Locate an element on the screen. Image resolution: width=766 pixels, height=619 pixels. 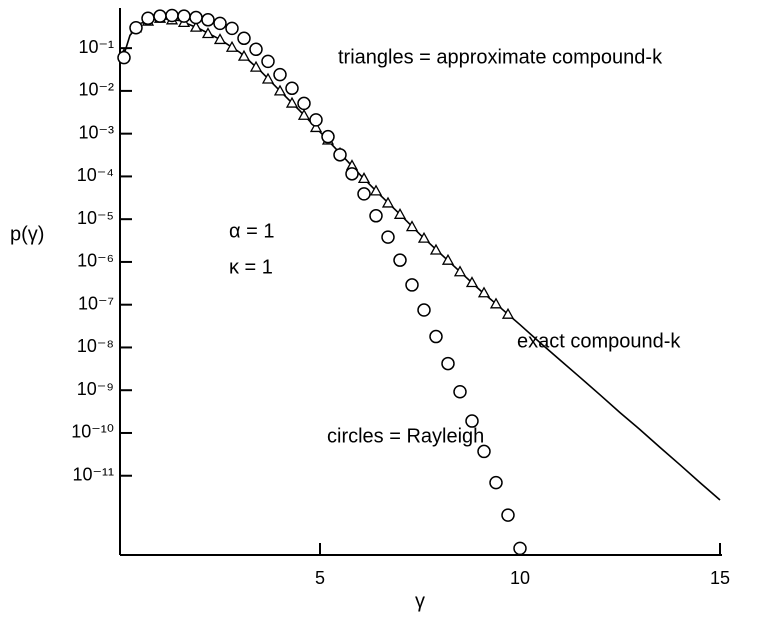
y-tick-label: 10⁻⁶ is located at coordinates (95, 261).